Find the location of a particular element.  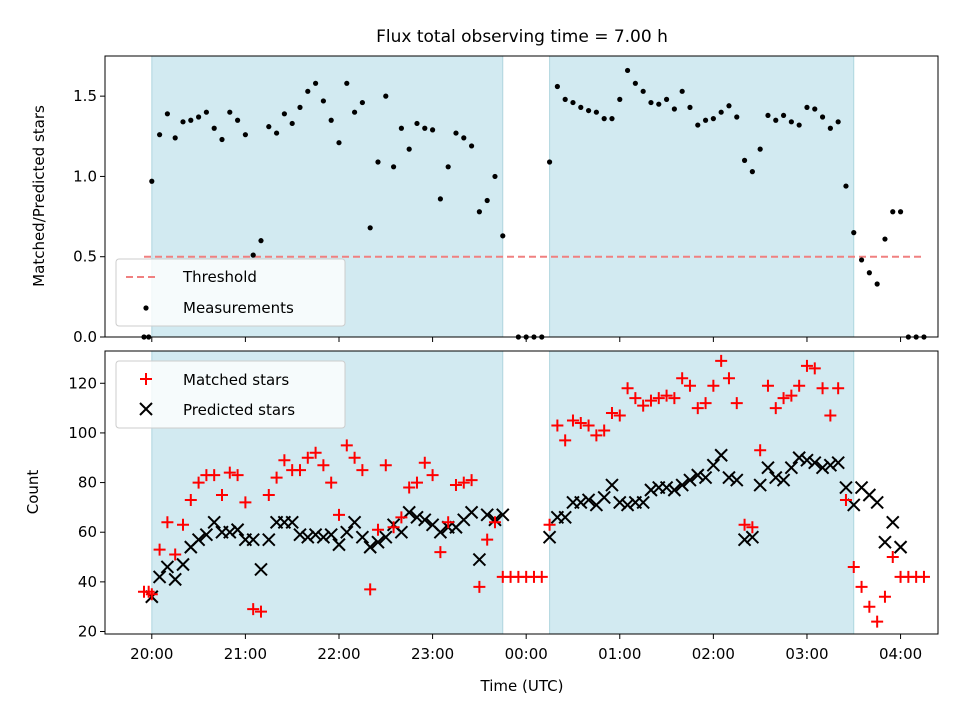

bottom-y-tick-label: 60 is located at coordinates (87, 532).